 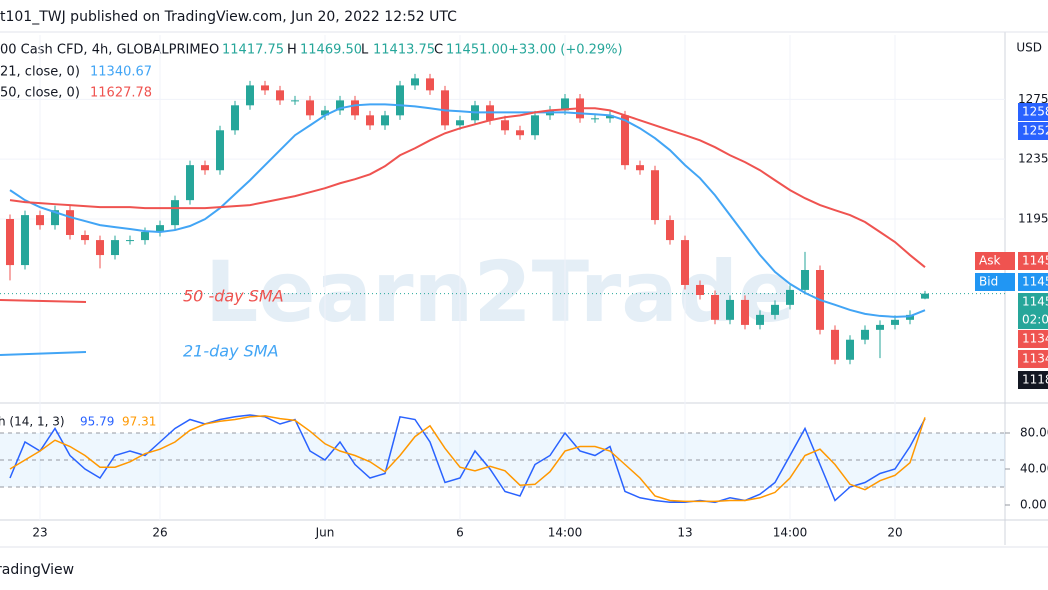 What do you see at coordinates (331, 50) in the screenshot?
I see `ohlc-legend: 11469.50` at bounding box center [331, 50].